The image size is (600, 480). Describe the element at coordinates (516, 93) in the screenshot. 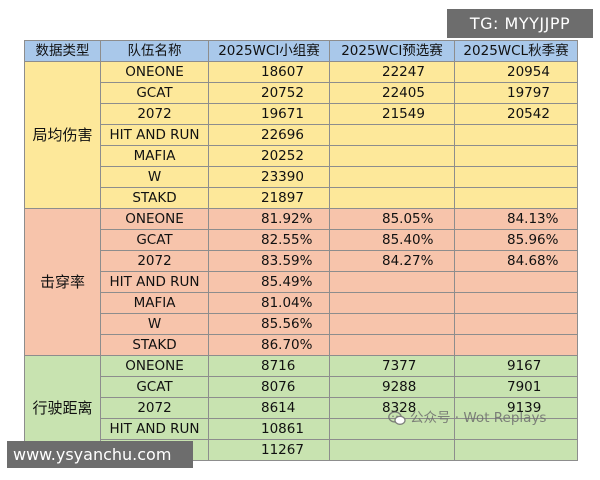

I see `autumn-cell: 19797` at that location.